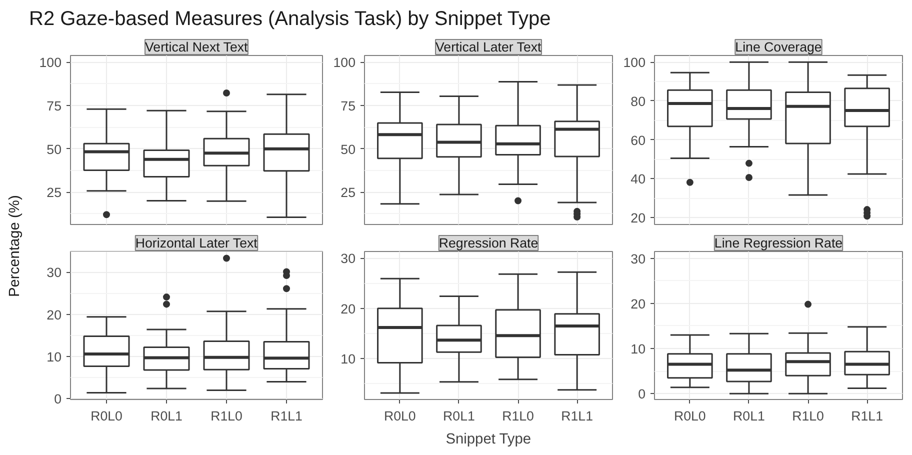 The height and width of the screenshot is (455, 912). What do you see at coordinates (638, 179) in the screenshot?
I see `y-tick-label: 40` at bounding box center [638, 179].